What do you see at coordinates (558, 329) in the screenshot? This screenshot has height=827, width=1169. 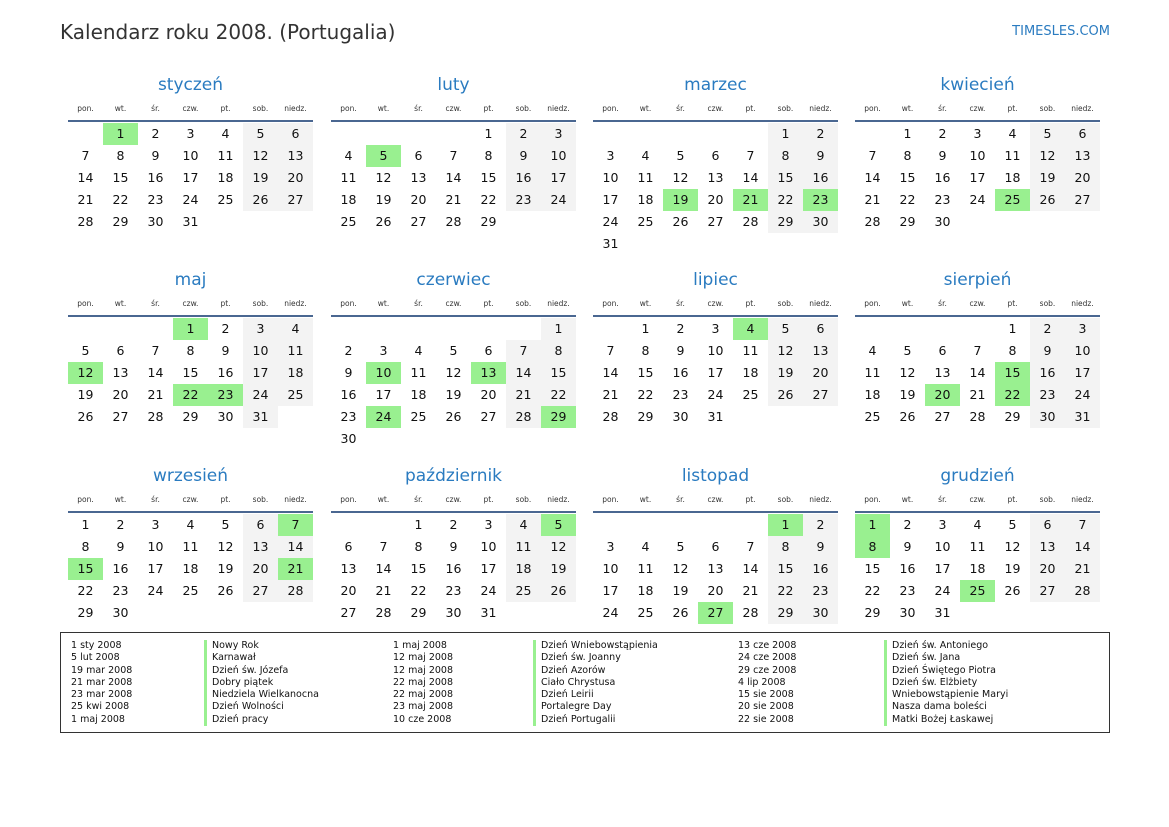 I see `day-cell-weekend: 1` at bounding box center [558, 329].